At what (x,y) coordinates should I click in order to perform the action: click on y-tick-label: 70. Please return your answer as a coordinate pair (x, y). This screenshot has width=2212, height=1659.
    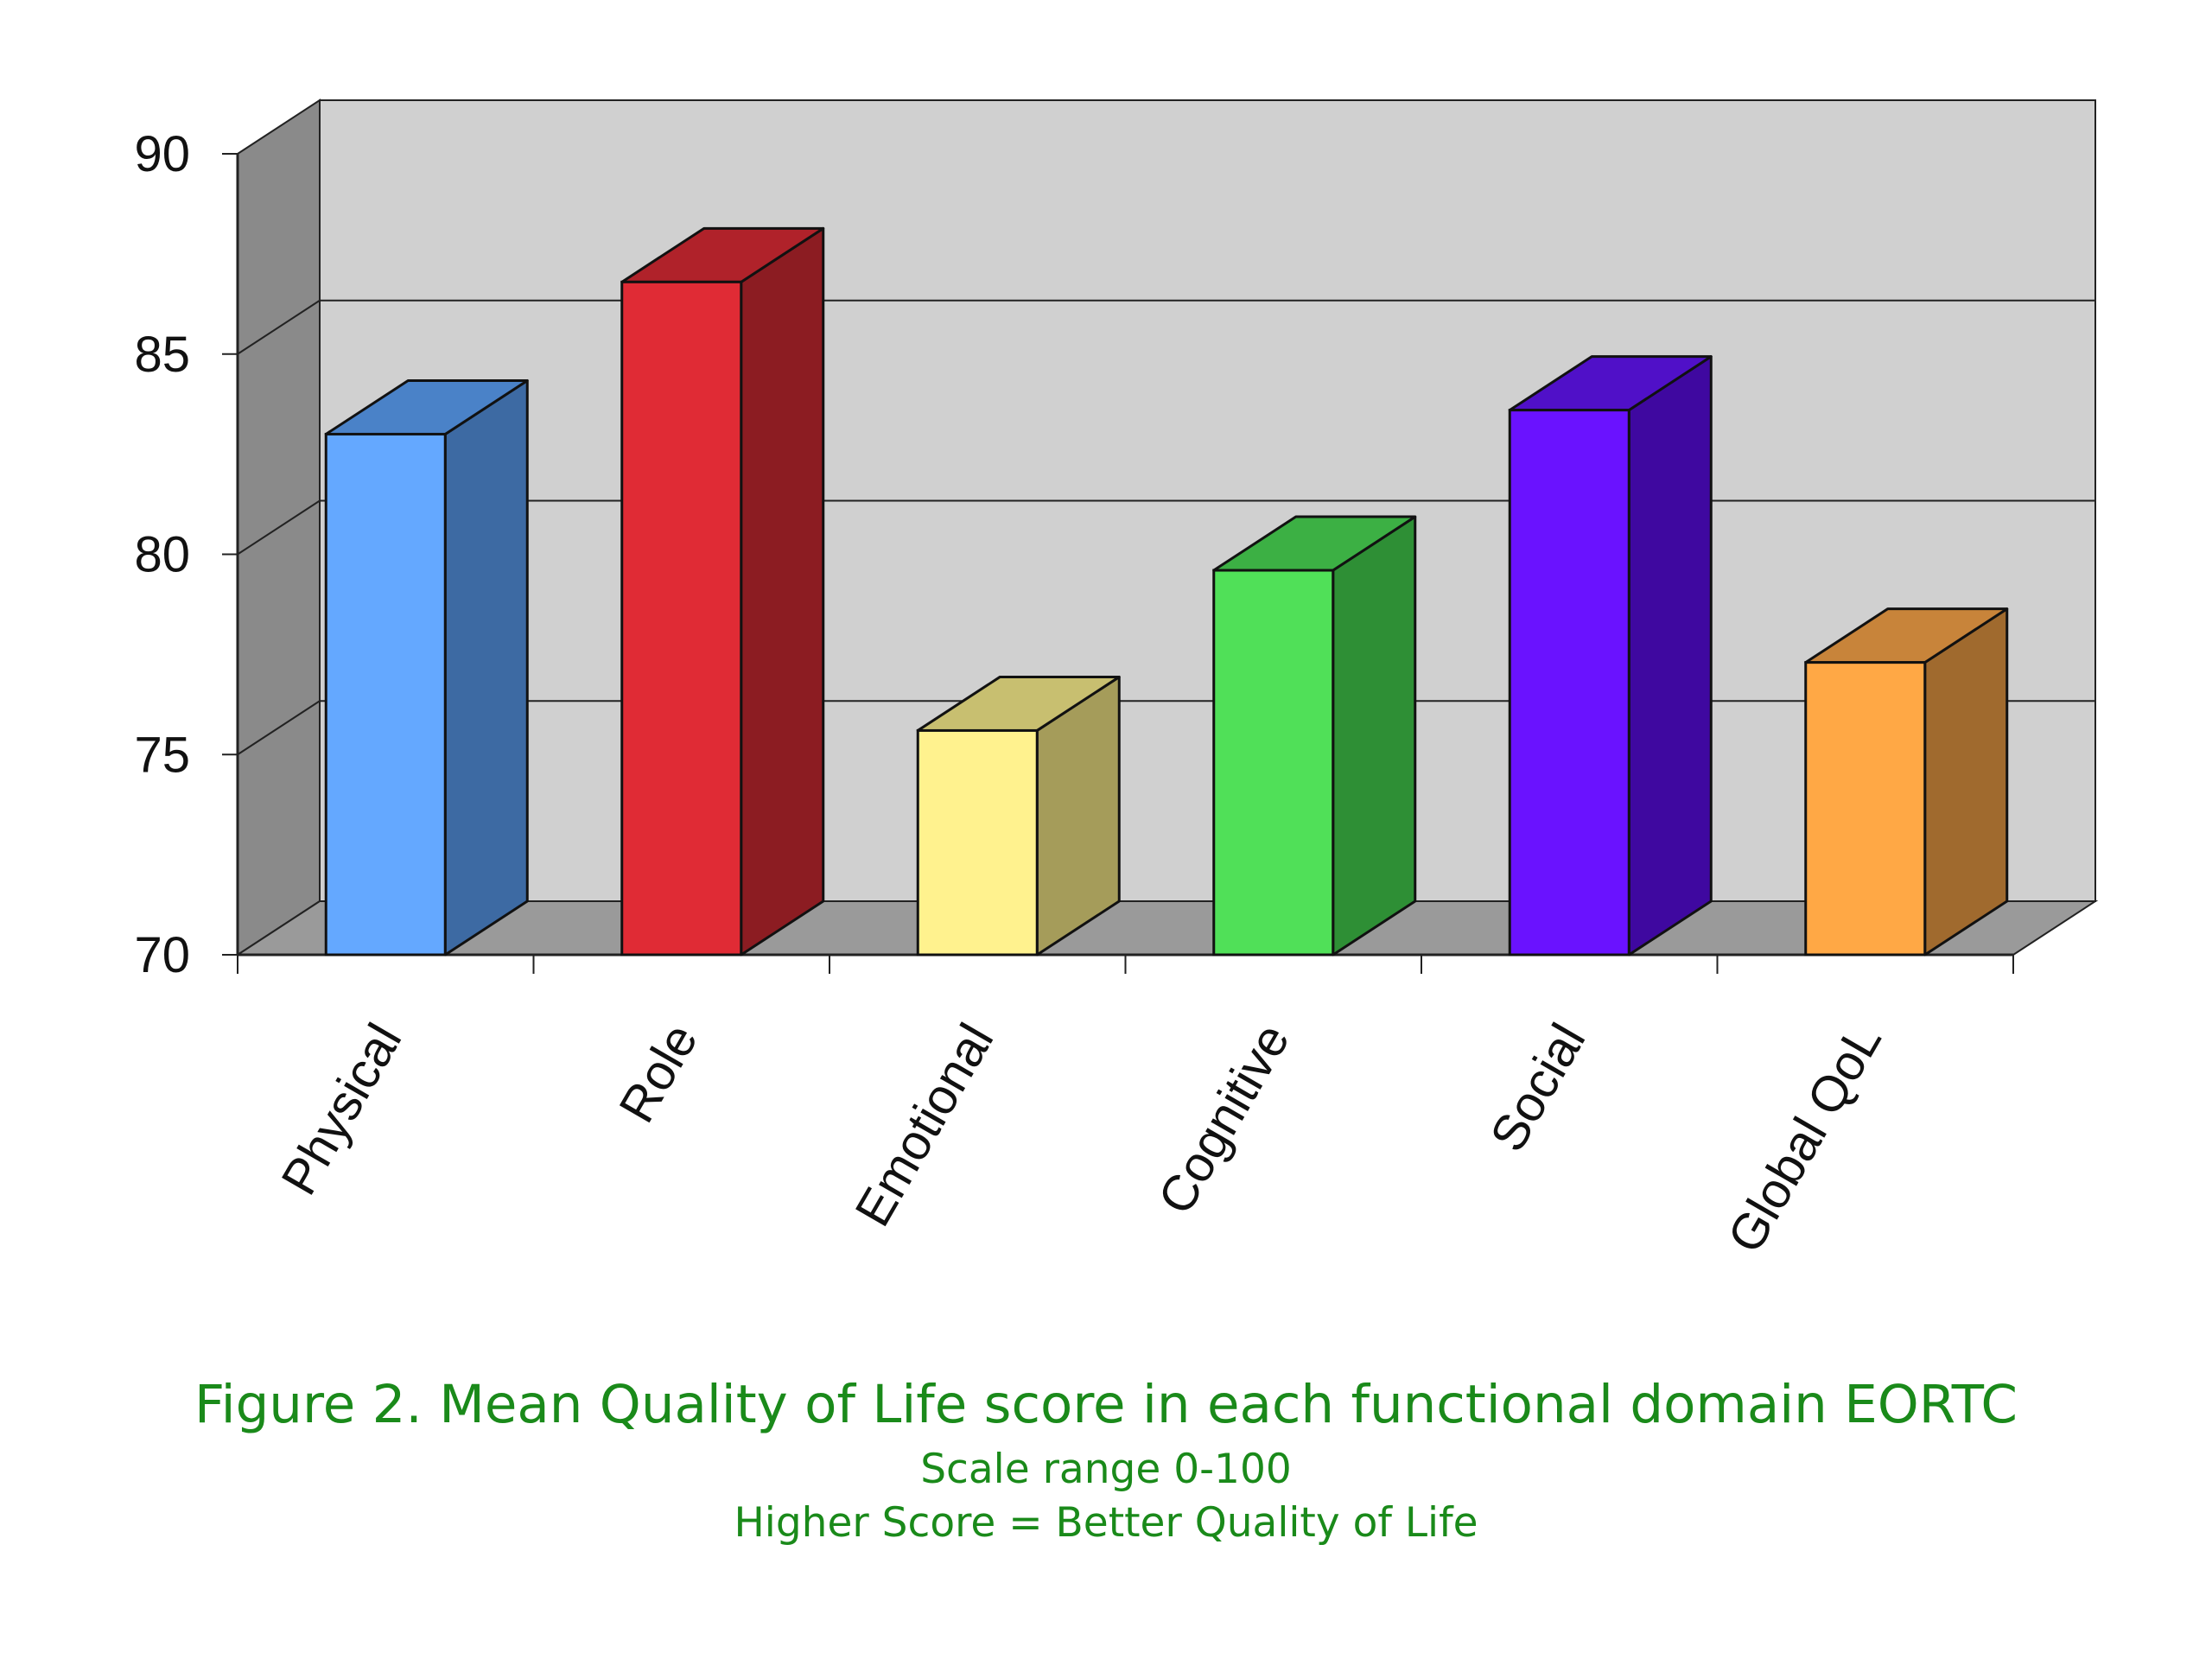
    Looking at the image, I should click on (162, 955).